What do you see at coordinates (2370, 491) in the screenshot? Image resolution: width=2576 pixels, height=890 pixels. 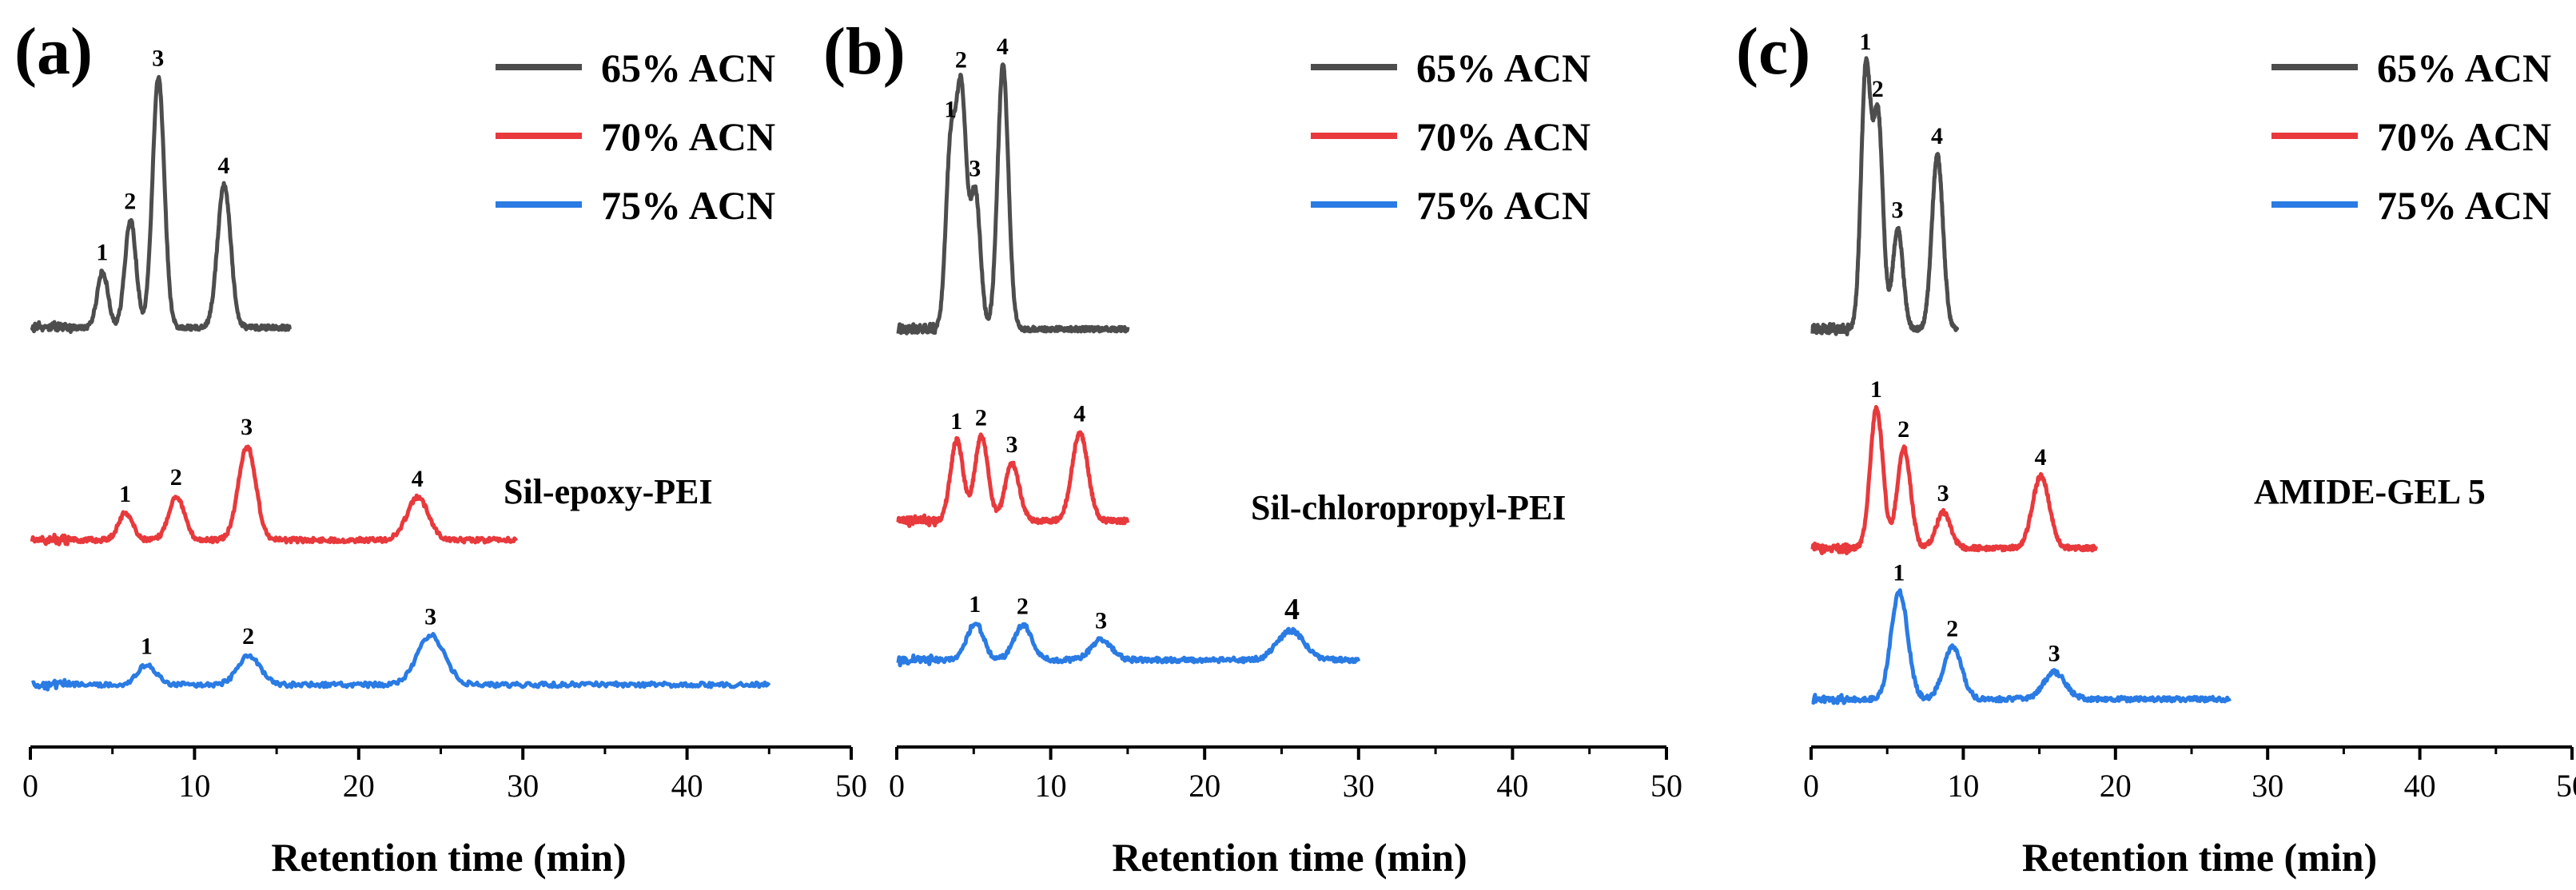 I see `column-name: AMIDE-GEL 5` at bounding box center [2370, 491].